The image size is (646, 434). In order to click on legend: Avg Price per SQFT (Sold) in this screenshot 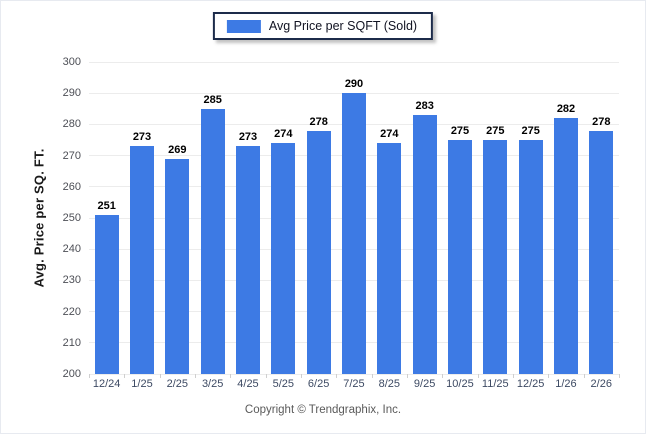, I will do `click(323, 26)`.